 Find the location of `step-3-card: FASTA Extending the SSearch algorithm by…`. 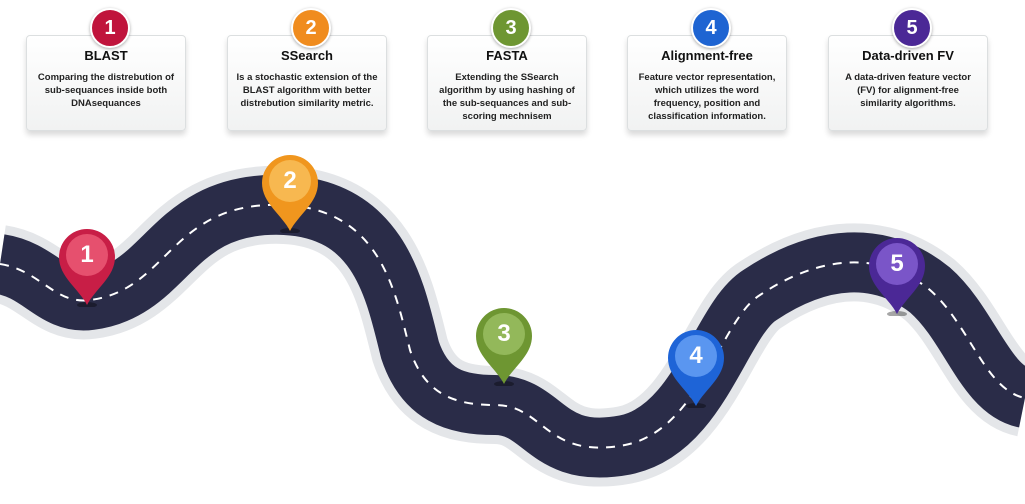

step-3-card: FASTA Extending the SSearch algorithm by… is located at coordinates (507, 83).